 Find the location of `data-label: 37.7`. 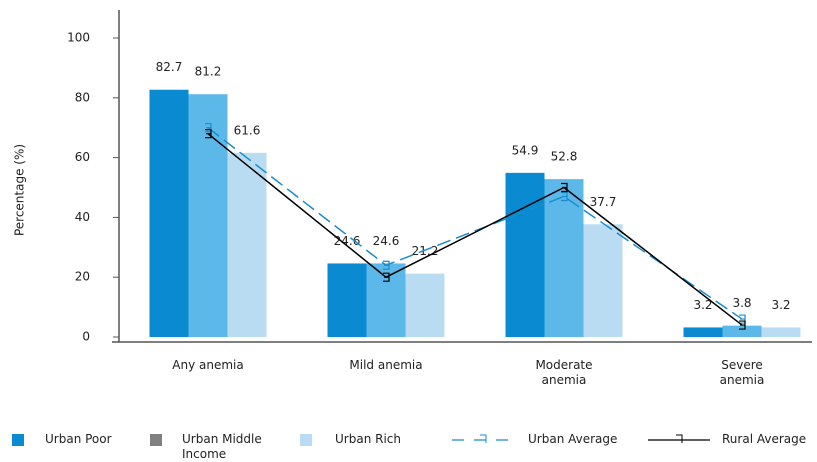

data-label: 37.7 is located at coordinates (603, 202).